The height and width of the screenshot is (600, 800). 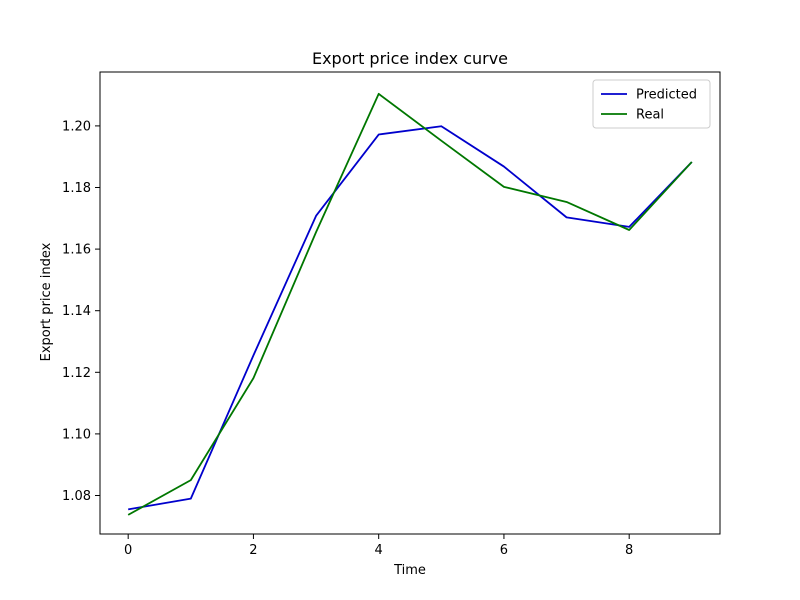 What do you see at coordinates (629, 550) in the screenshot?
I see `x-tick-label: 8` at bounding box center [629, 550].